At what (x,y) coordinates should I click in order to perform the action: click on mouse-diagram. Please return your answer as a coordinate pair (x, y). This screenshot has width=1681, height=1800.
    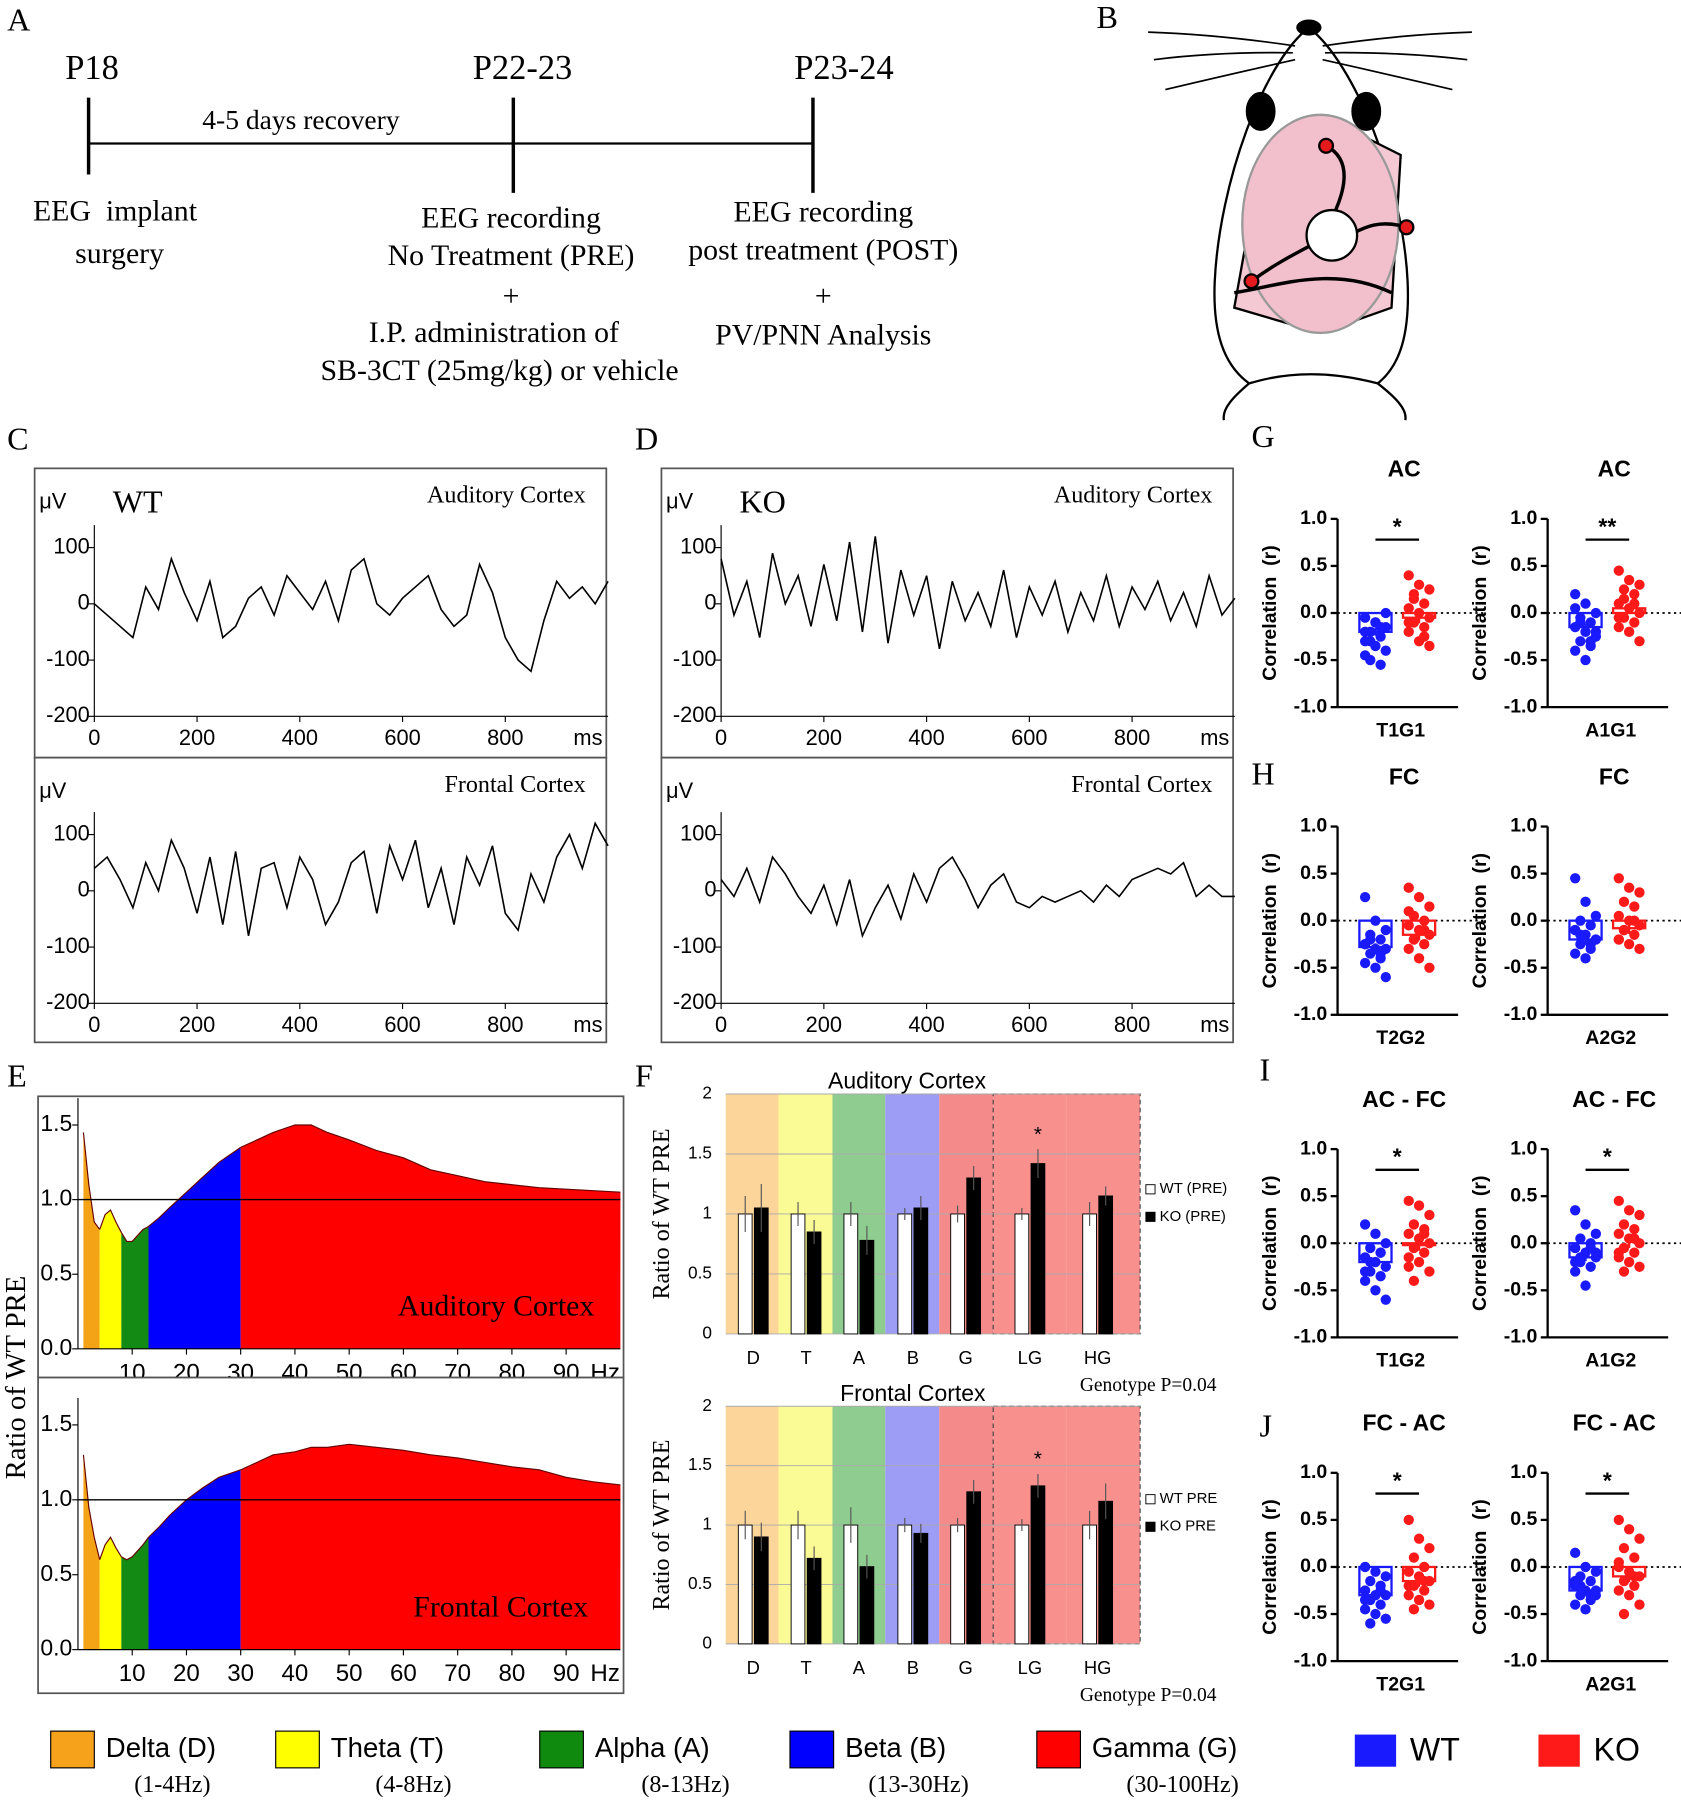
    Looking at the image, I should click on (1310, 220).